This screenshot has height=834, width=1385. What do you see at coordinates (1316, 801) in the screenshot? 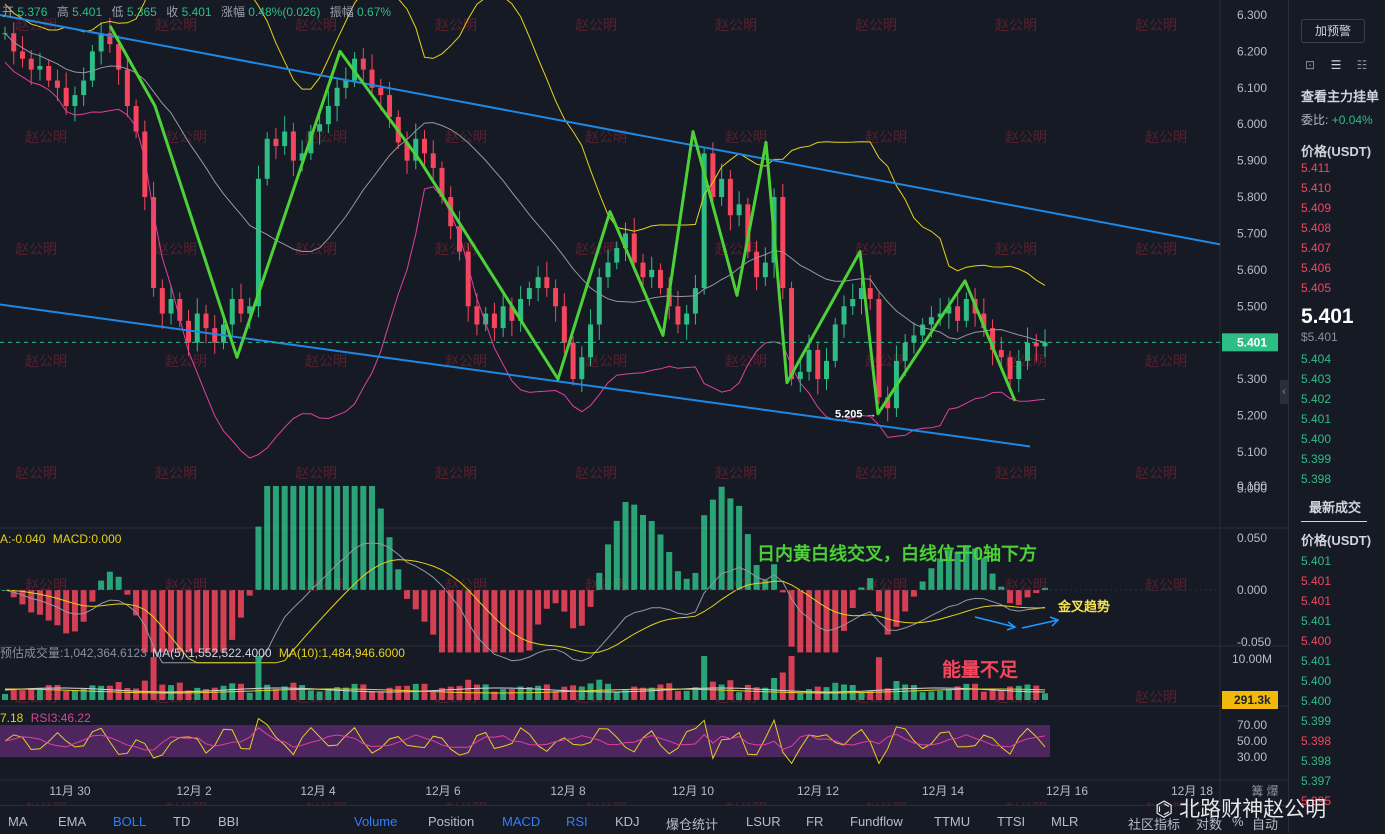
I see `trade-price-row: 5.395` at bounding box center [1316, 801].